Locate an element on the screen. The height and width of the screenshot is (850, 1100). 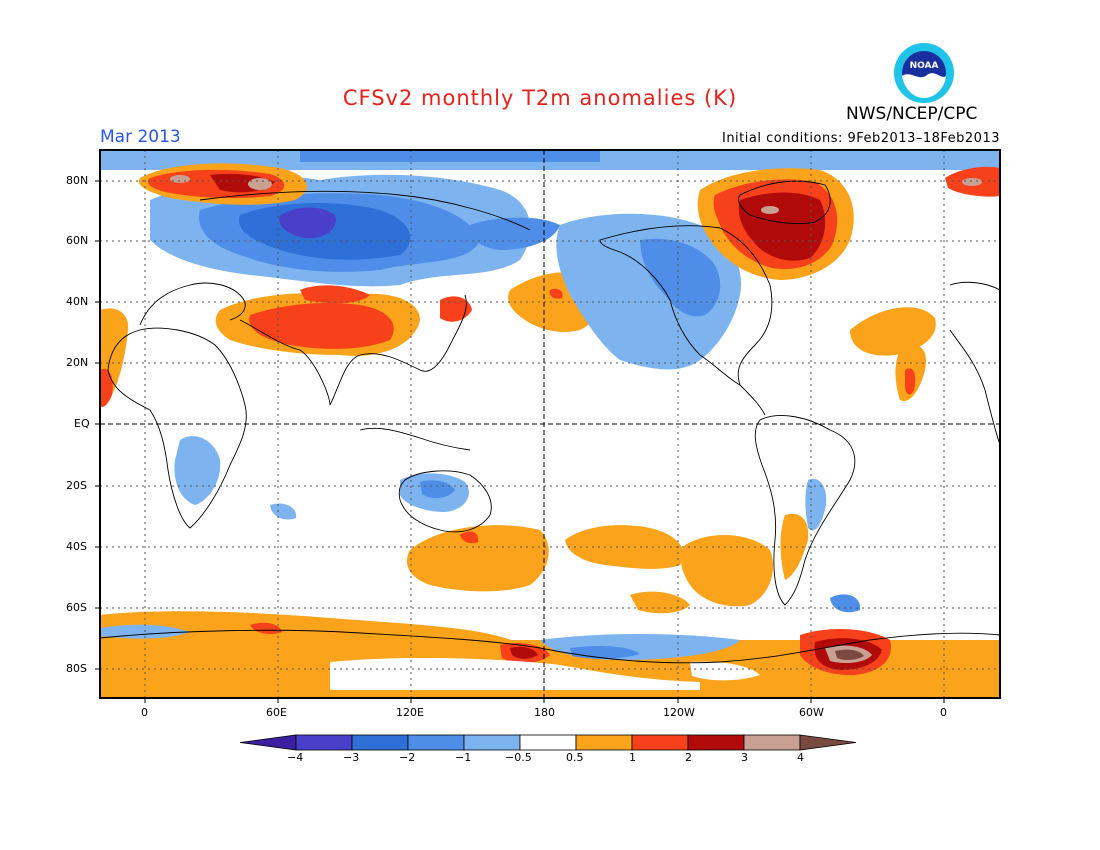
svg-text: NOAA is located at coordinates (924, 66).